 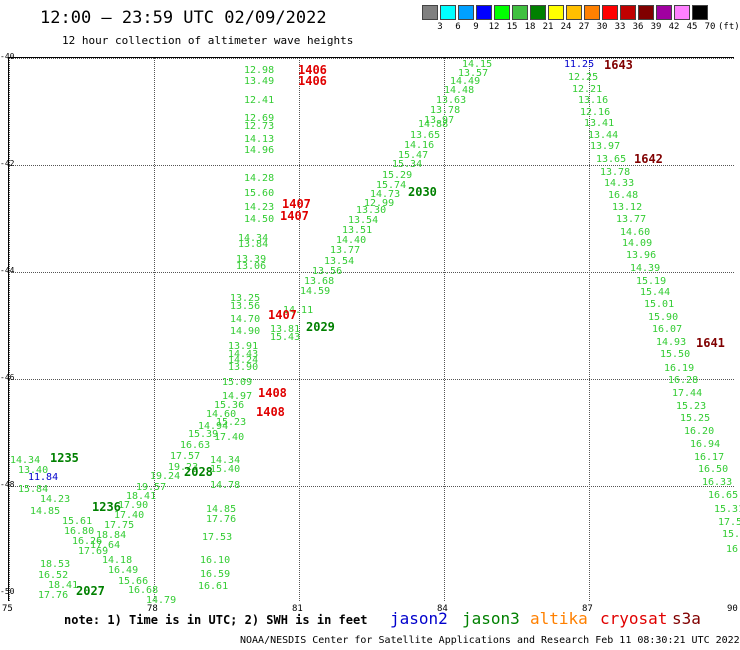 I want to click on wave-height-value: 13.90, so click(x=243, y=367).